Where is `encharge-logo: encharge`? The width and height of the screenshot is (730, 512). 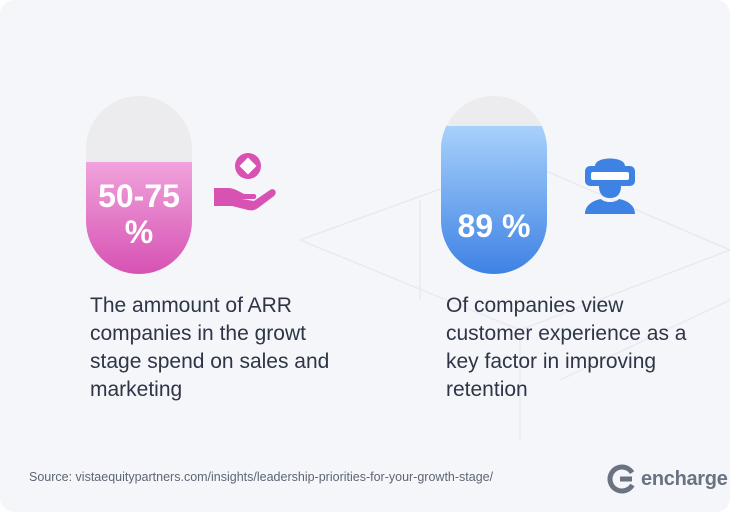 encharge-logo: encharge is located at coordinates (667, 479).